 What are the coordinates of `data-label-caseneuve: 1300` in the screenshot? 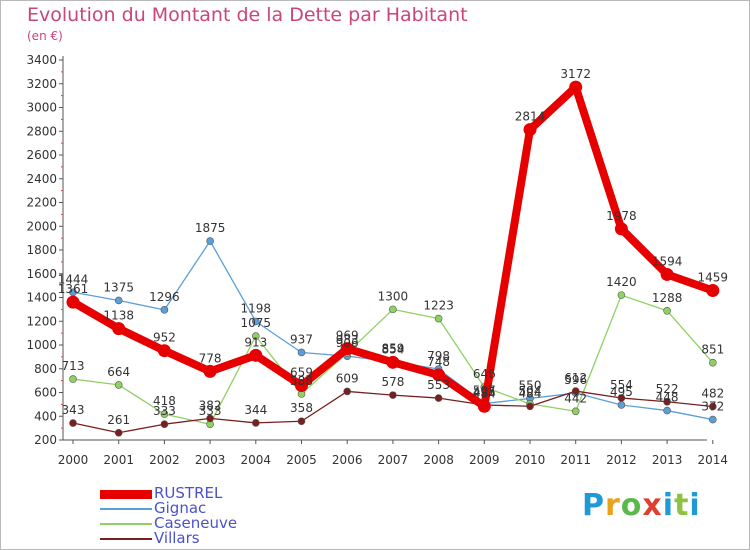 It's located at (393, 296).